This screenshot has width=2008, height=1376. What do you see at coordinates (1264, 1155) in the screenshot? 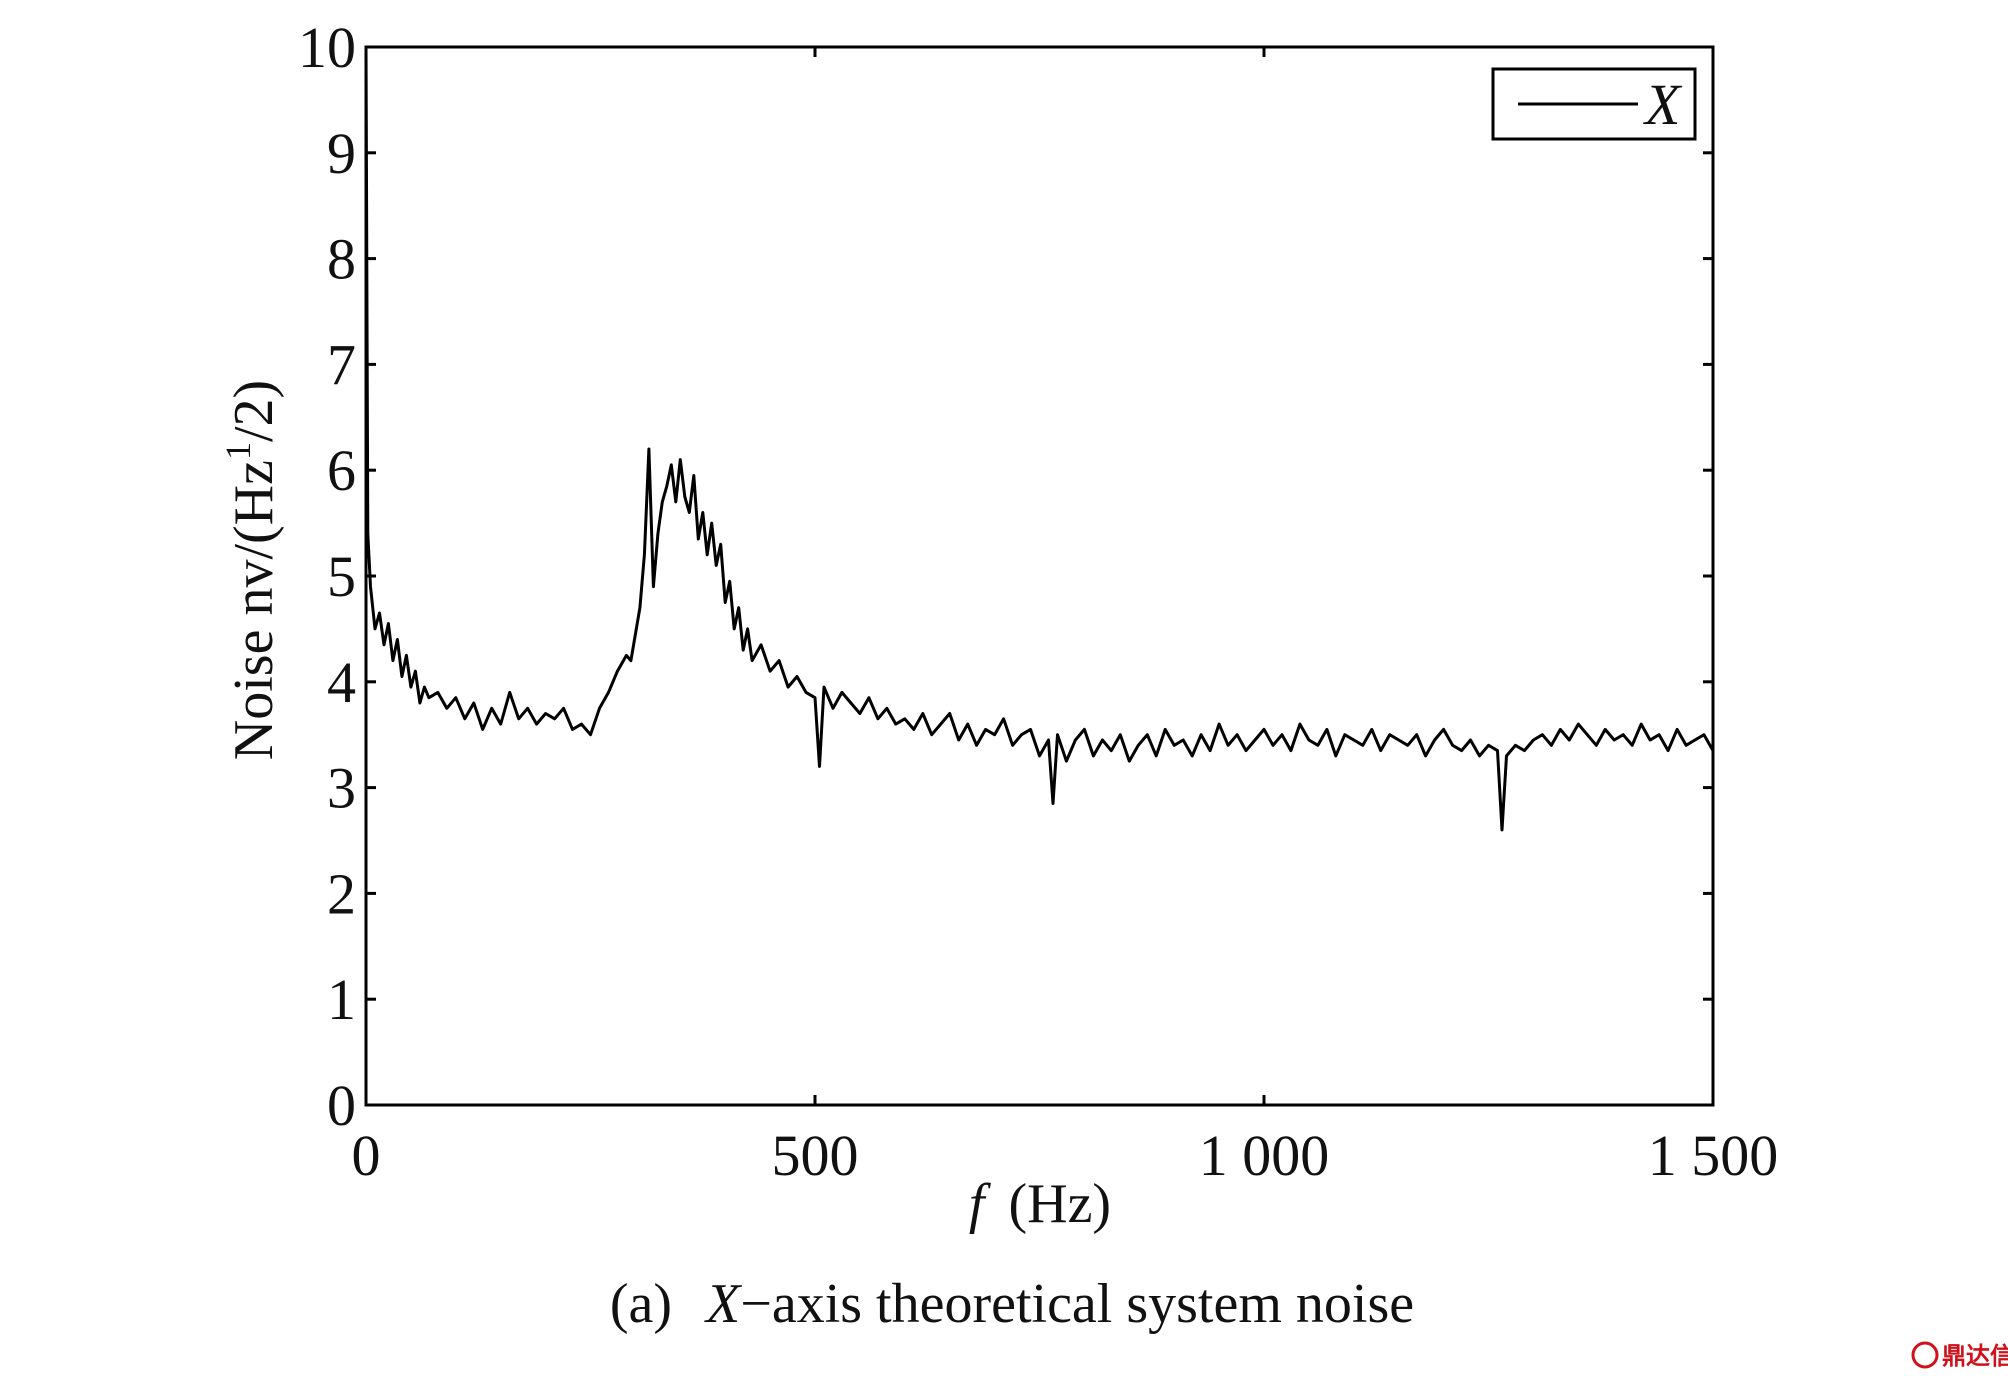
I see `x-tick-label: 1 000` at bounding box center [1264, 1155].